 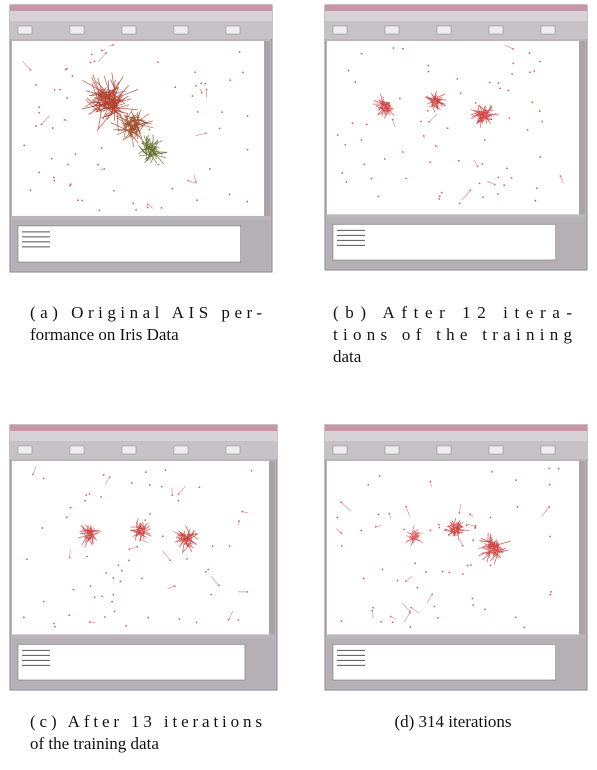 What do you see at coordinates (143, 436) in the screenshot?
I see `menu-bar` at bounding box center [143, 436].